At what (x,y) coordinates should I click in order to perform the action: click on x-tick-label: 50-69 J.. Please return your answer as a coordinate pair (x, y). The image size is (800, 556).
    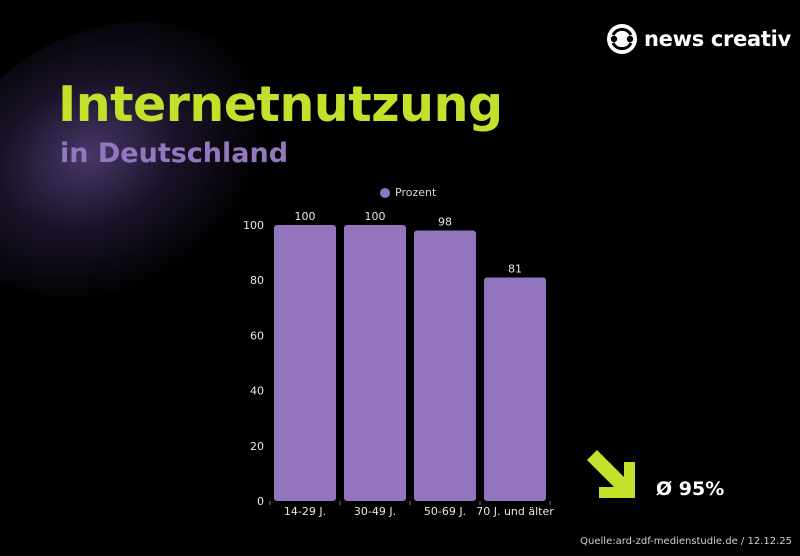
    Looking at the image, I should click on (445, 511).